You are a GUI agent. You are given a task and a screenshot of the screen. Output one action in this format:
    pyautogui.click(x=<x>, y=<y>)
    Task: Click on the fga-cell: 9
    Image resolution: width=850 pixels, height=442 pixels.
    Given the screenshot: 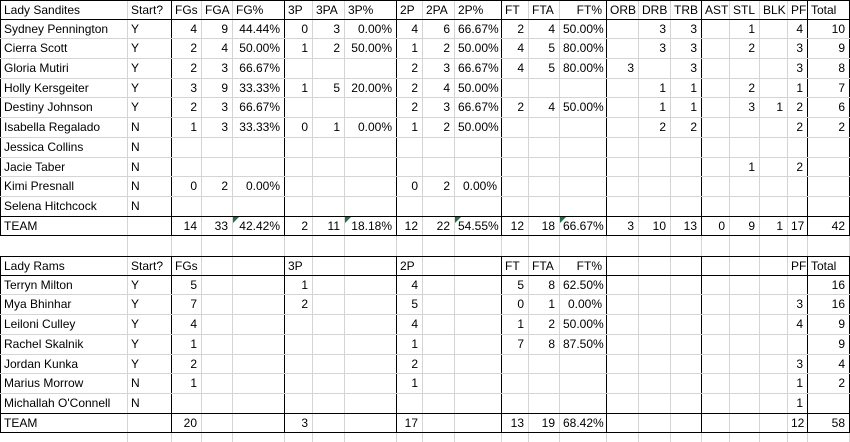 What is the action you would take?
    pyautogui.click(x=217, y=29)
    